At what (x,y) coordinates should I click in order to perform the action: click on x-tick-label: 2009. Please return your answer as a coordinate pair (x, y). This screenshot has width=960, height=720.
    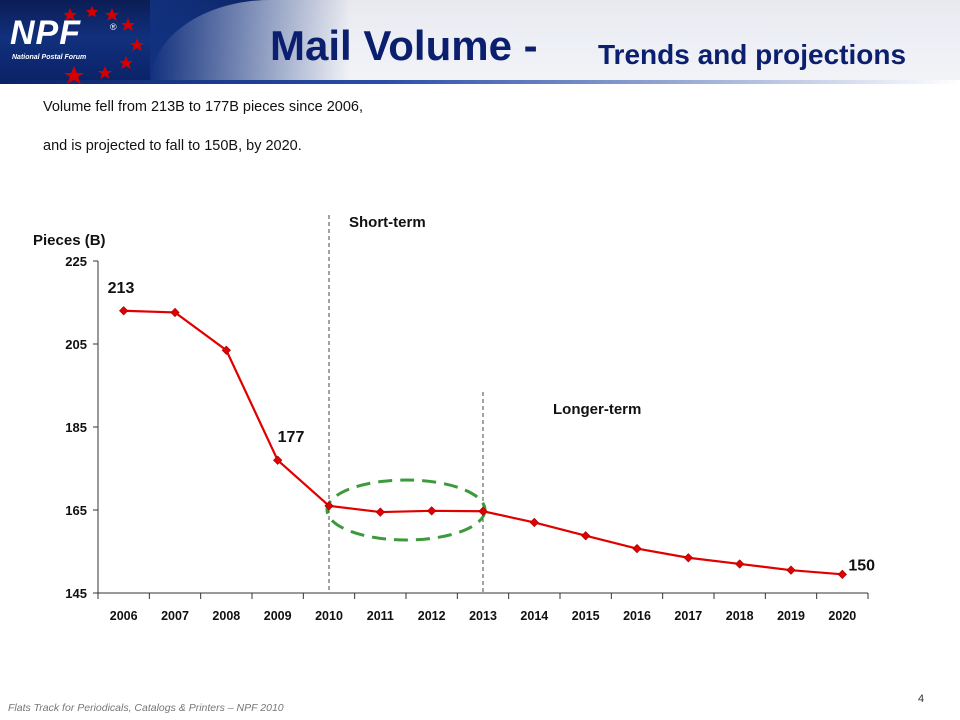
    Looking at the image, I should click on (278, 616).